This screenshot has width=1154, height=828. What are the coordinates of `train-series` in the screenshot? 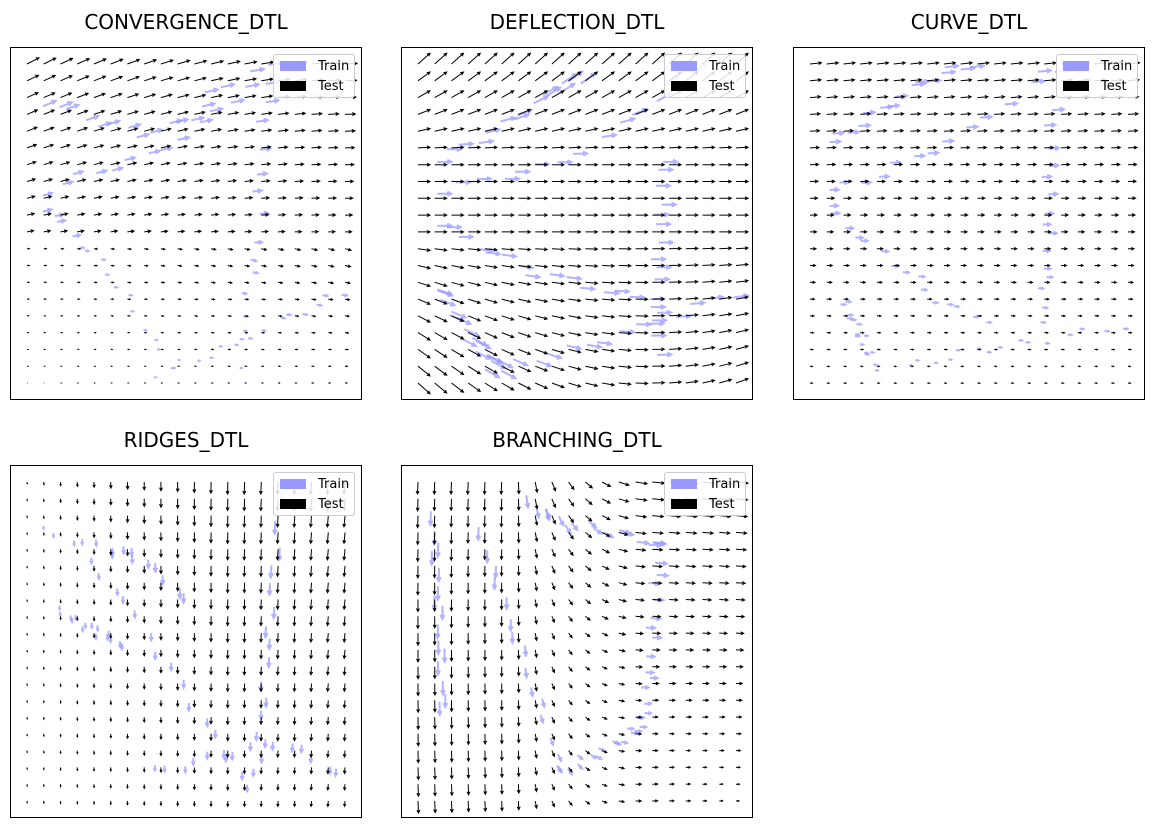 It's located at (196, 219).